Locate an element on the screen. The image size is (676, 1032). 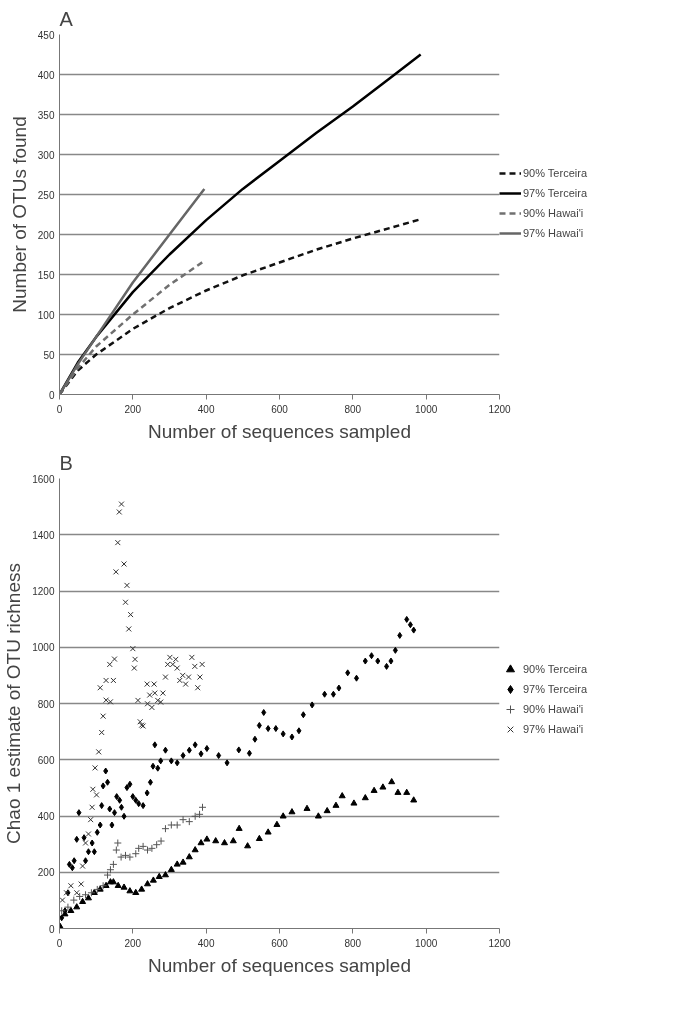
y-tick-label: 450 is located at coordinates (46, 35).